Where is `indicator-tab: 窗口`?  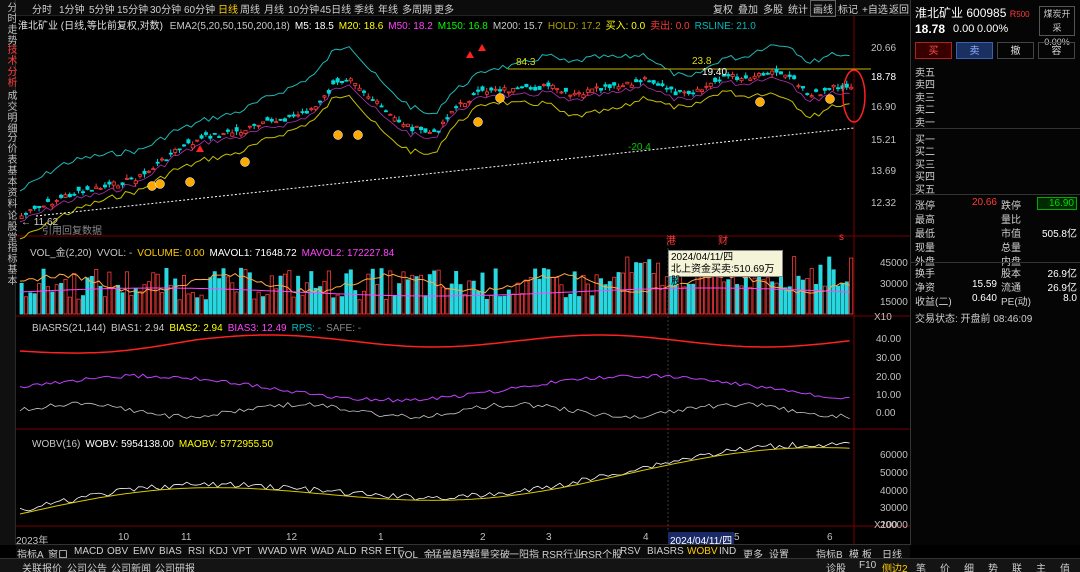 indicator-tab: 窗口 is located at coordinates (58, 555).